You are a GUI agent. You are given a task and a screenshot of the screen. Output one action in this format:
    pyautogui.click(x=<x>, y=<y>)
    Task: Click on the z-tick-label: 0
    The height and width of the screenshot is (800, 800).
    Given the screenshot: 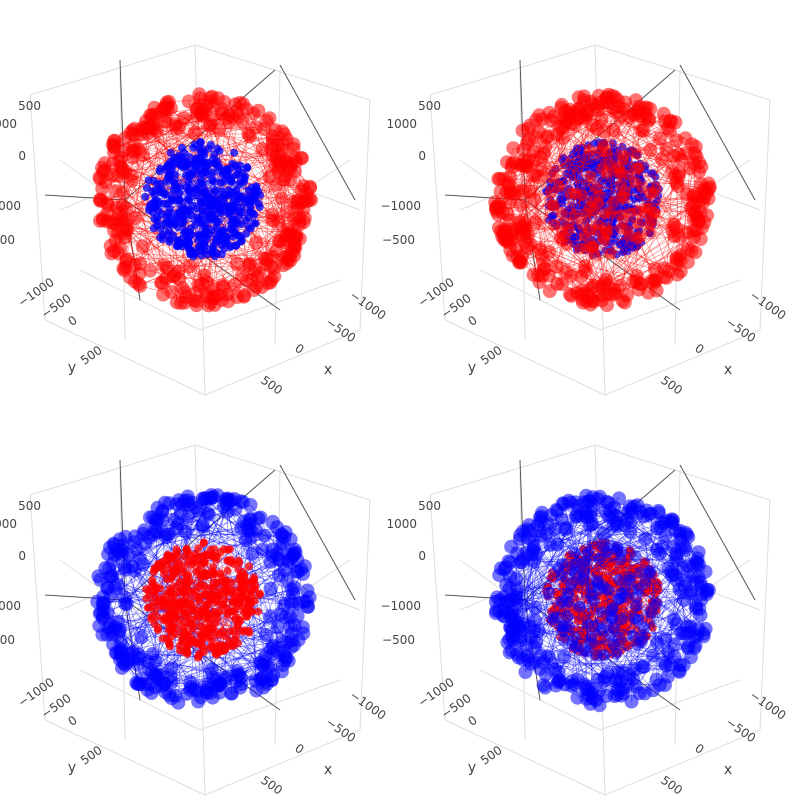 What is the action you would take?
    pyautogui.click(x=22, y=556)
    